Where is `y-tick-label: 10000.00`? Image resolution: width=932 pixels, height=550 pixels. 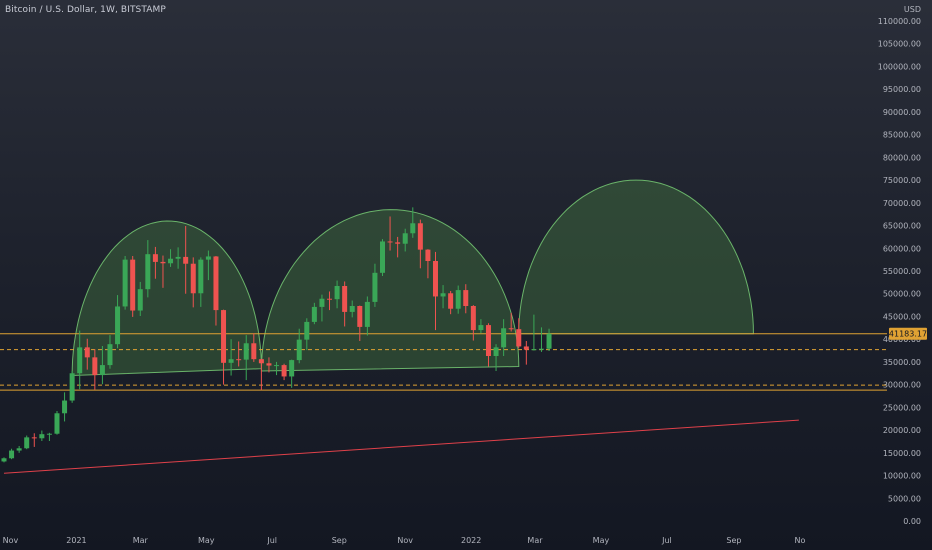 y-tick-label: 10000.00 is located at coordinates (902, 476).